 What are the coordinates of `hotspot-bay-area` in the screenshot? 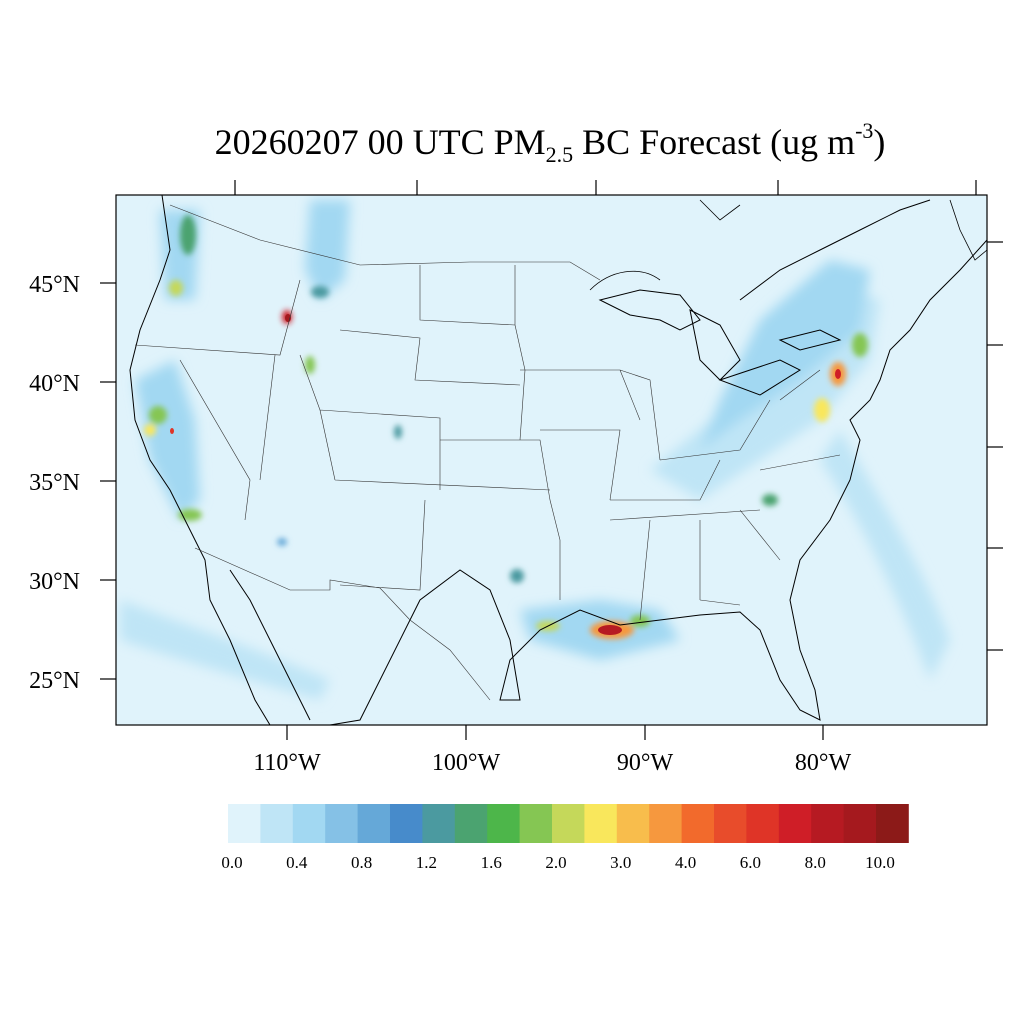 It's located at (150, 430).